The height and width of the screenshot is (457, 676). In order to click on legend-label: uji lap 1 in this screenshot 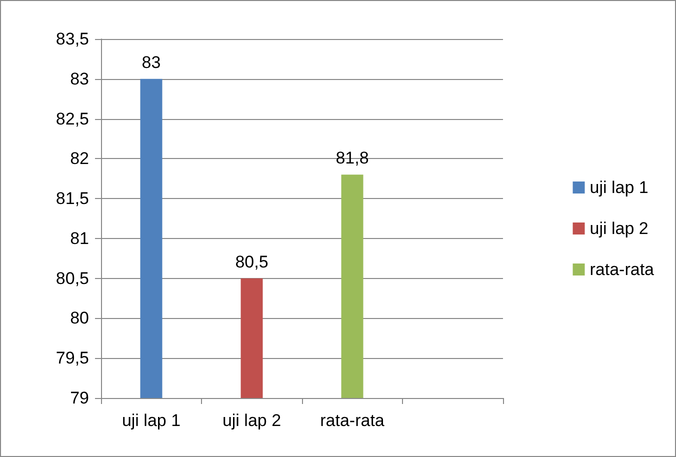, I will do `click(619, 187)`.